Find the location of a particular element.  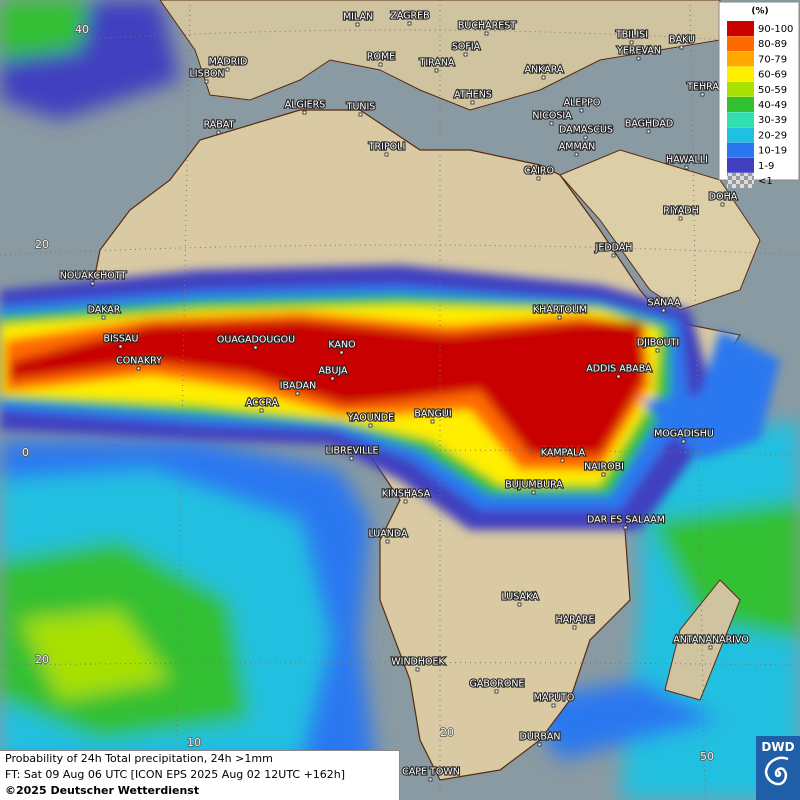

logo: DWD is located at coordinates (778, 768).